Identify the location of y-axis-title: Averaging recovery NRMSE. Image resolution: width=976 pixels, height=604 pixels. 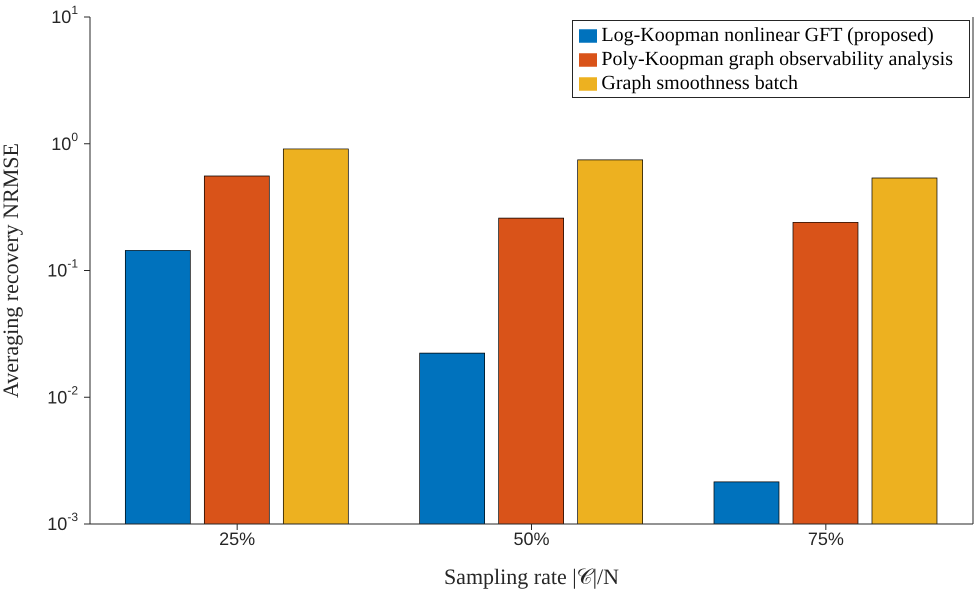
(11, 270).